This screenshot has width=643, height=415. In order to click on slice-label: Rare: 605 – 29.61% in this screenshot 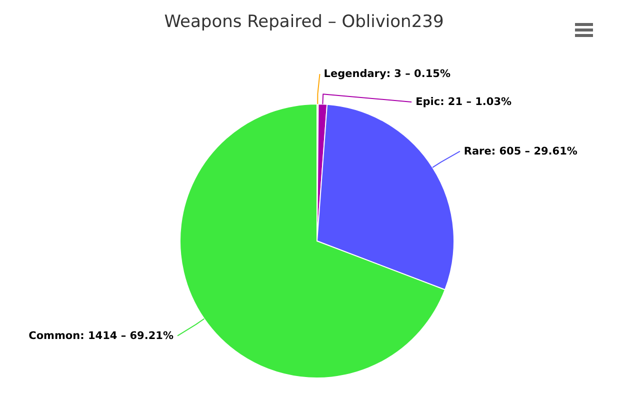, I will do `click(521, 151)`.